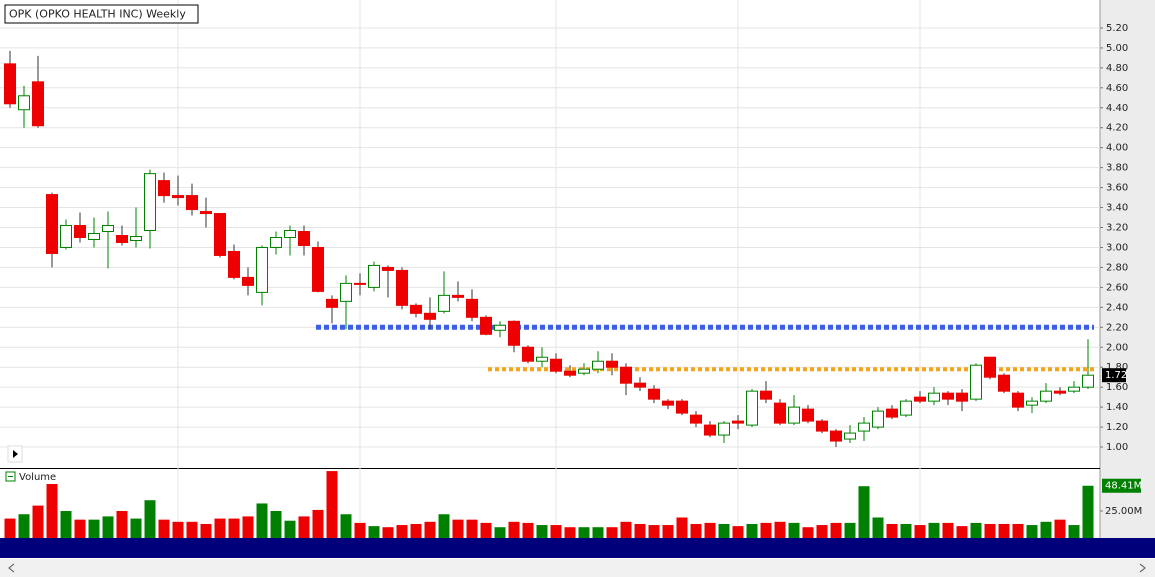 This screenshot has width=1155, height=577. Describe the element at coordinates (1117, 327) in the screenshot. I see `y-tick-label: 2.20` at that location.